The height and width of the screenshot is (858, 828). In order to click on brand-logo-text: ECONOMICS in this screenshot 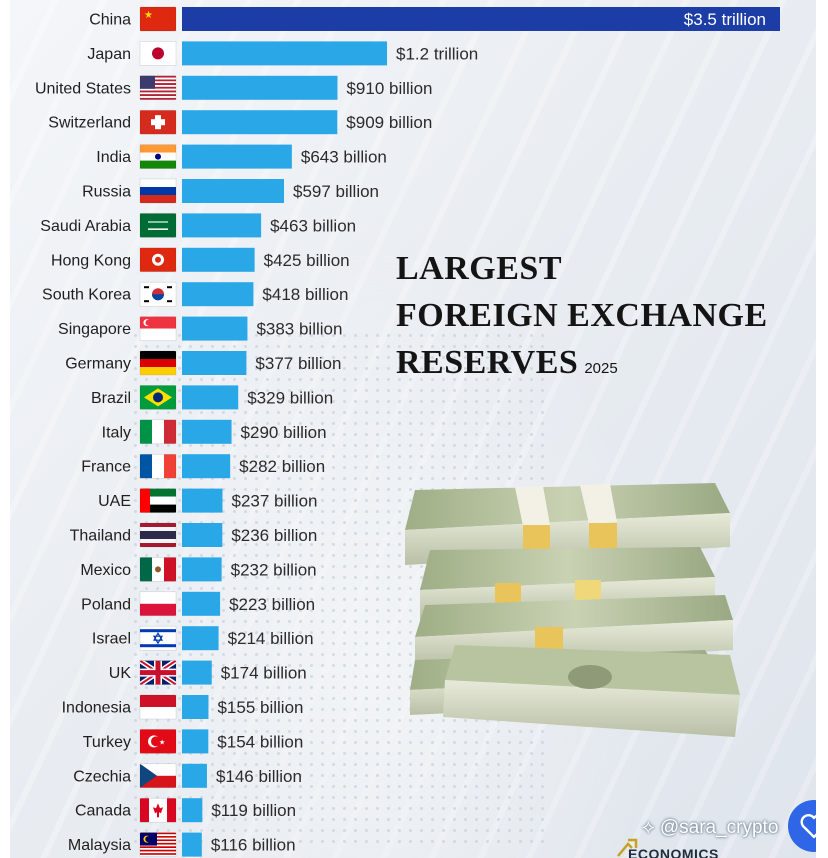, I will do `click(673, 852)`.